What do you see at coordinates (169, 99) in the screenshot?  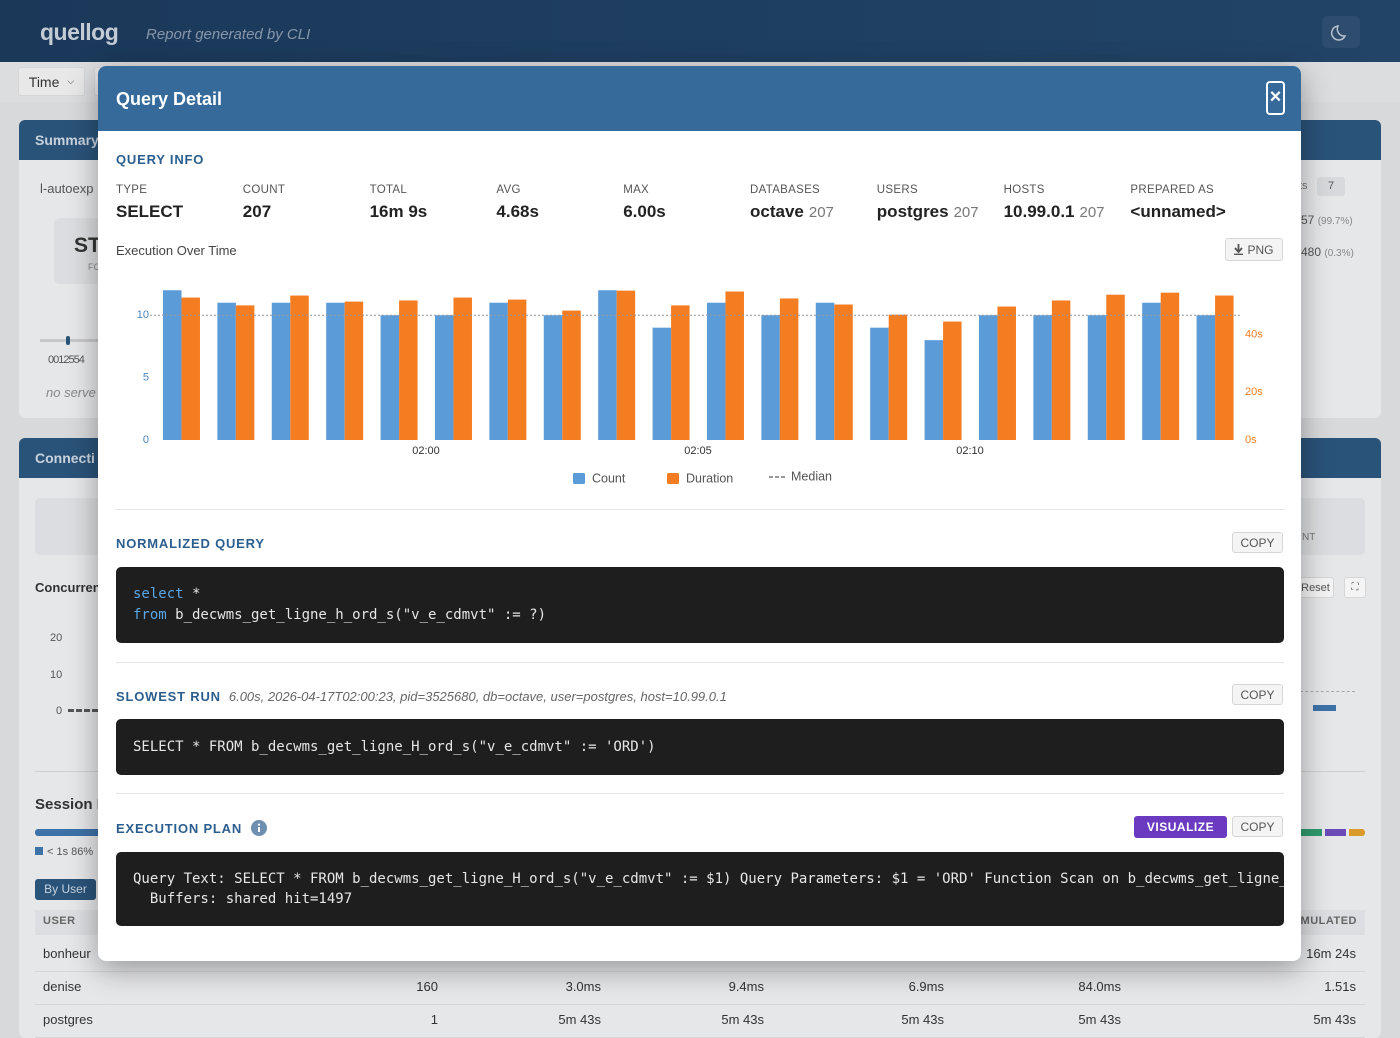 I see `modal-title: Query Detail` at bounding box center [169, 99].